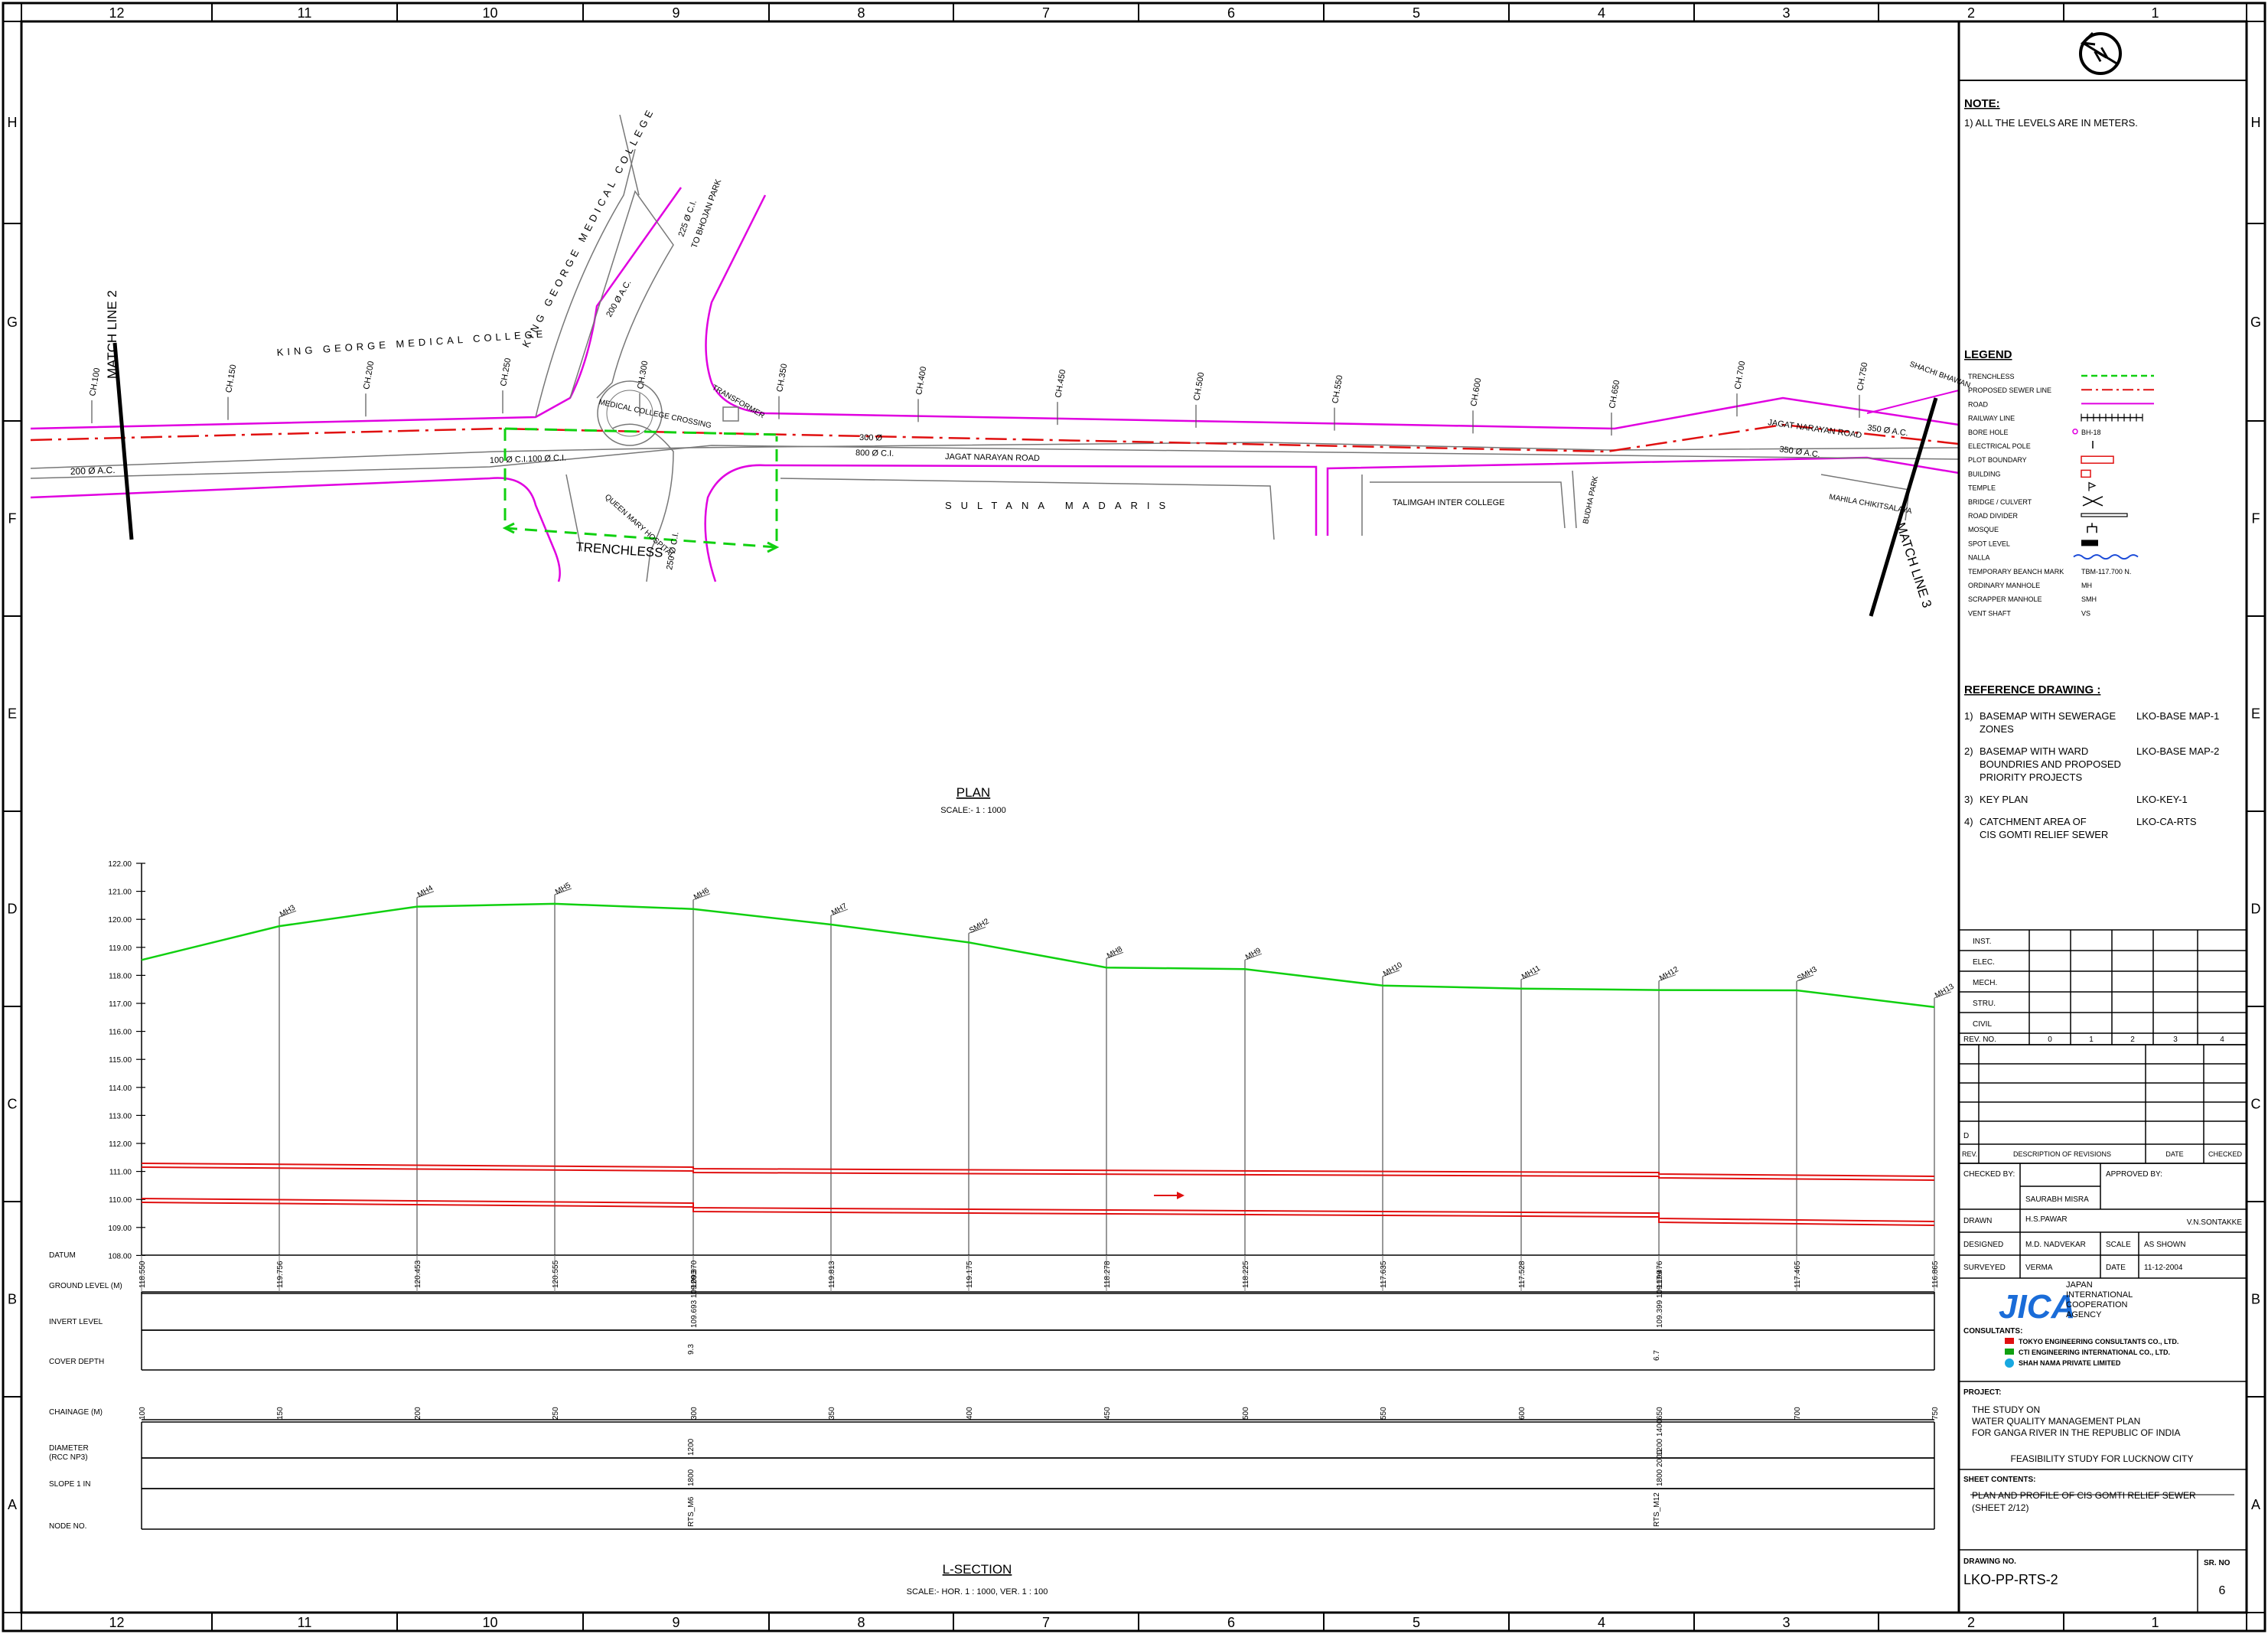  Describe the element at coordinates (1982, 1392) in the screenshot. I see `project-label: PROJECT:` at that location.